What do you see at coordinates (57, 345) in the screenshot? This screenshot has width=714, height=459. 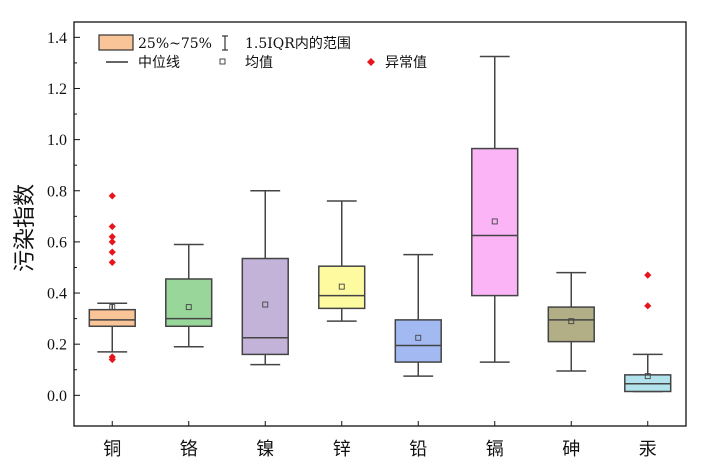 I see `y-tick-label: 0.2` at bounding box center [57, 345].